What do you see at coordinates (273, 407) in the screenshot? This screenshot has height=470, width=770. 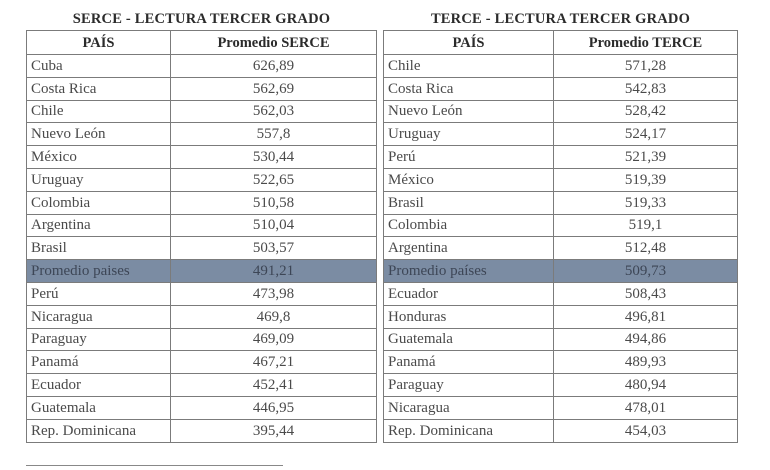 I see `score-cell: 446,95` at bounding box center [273, 407].